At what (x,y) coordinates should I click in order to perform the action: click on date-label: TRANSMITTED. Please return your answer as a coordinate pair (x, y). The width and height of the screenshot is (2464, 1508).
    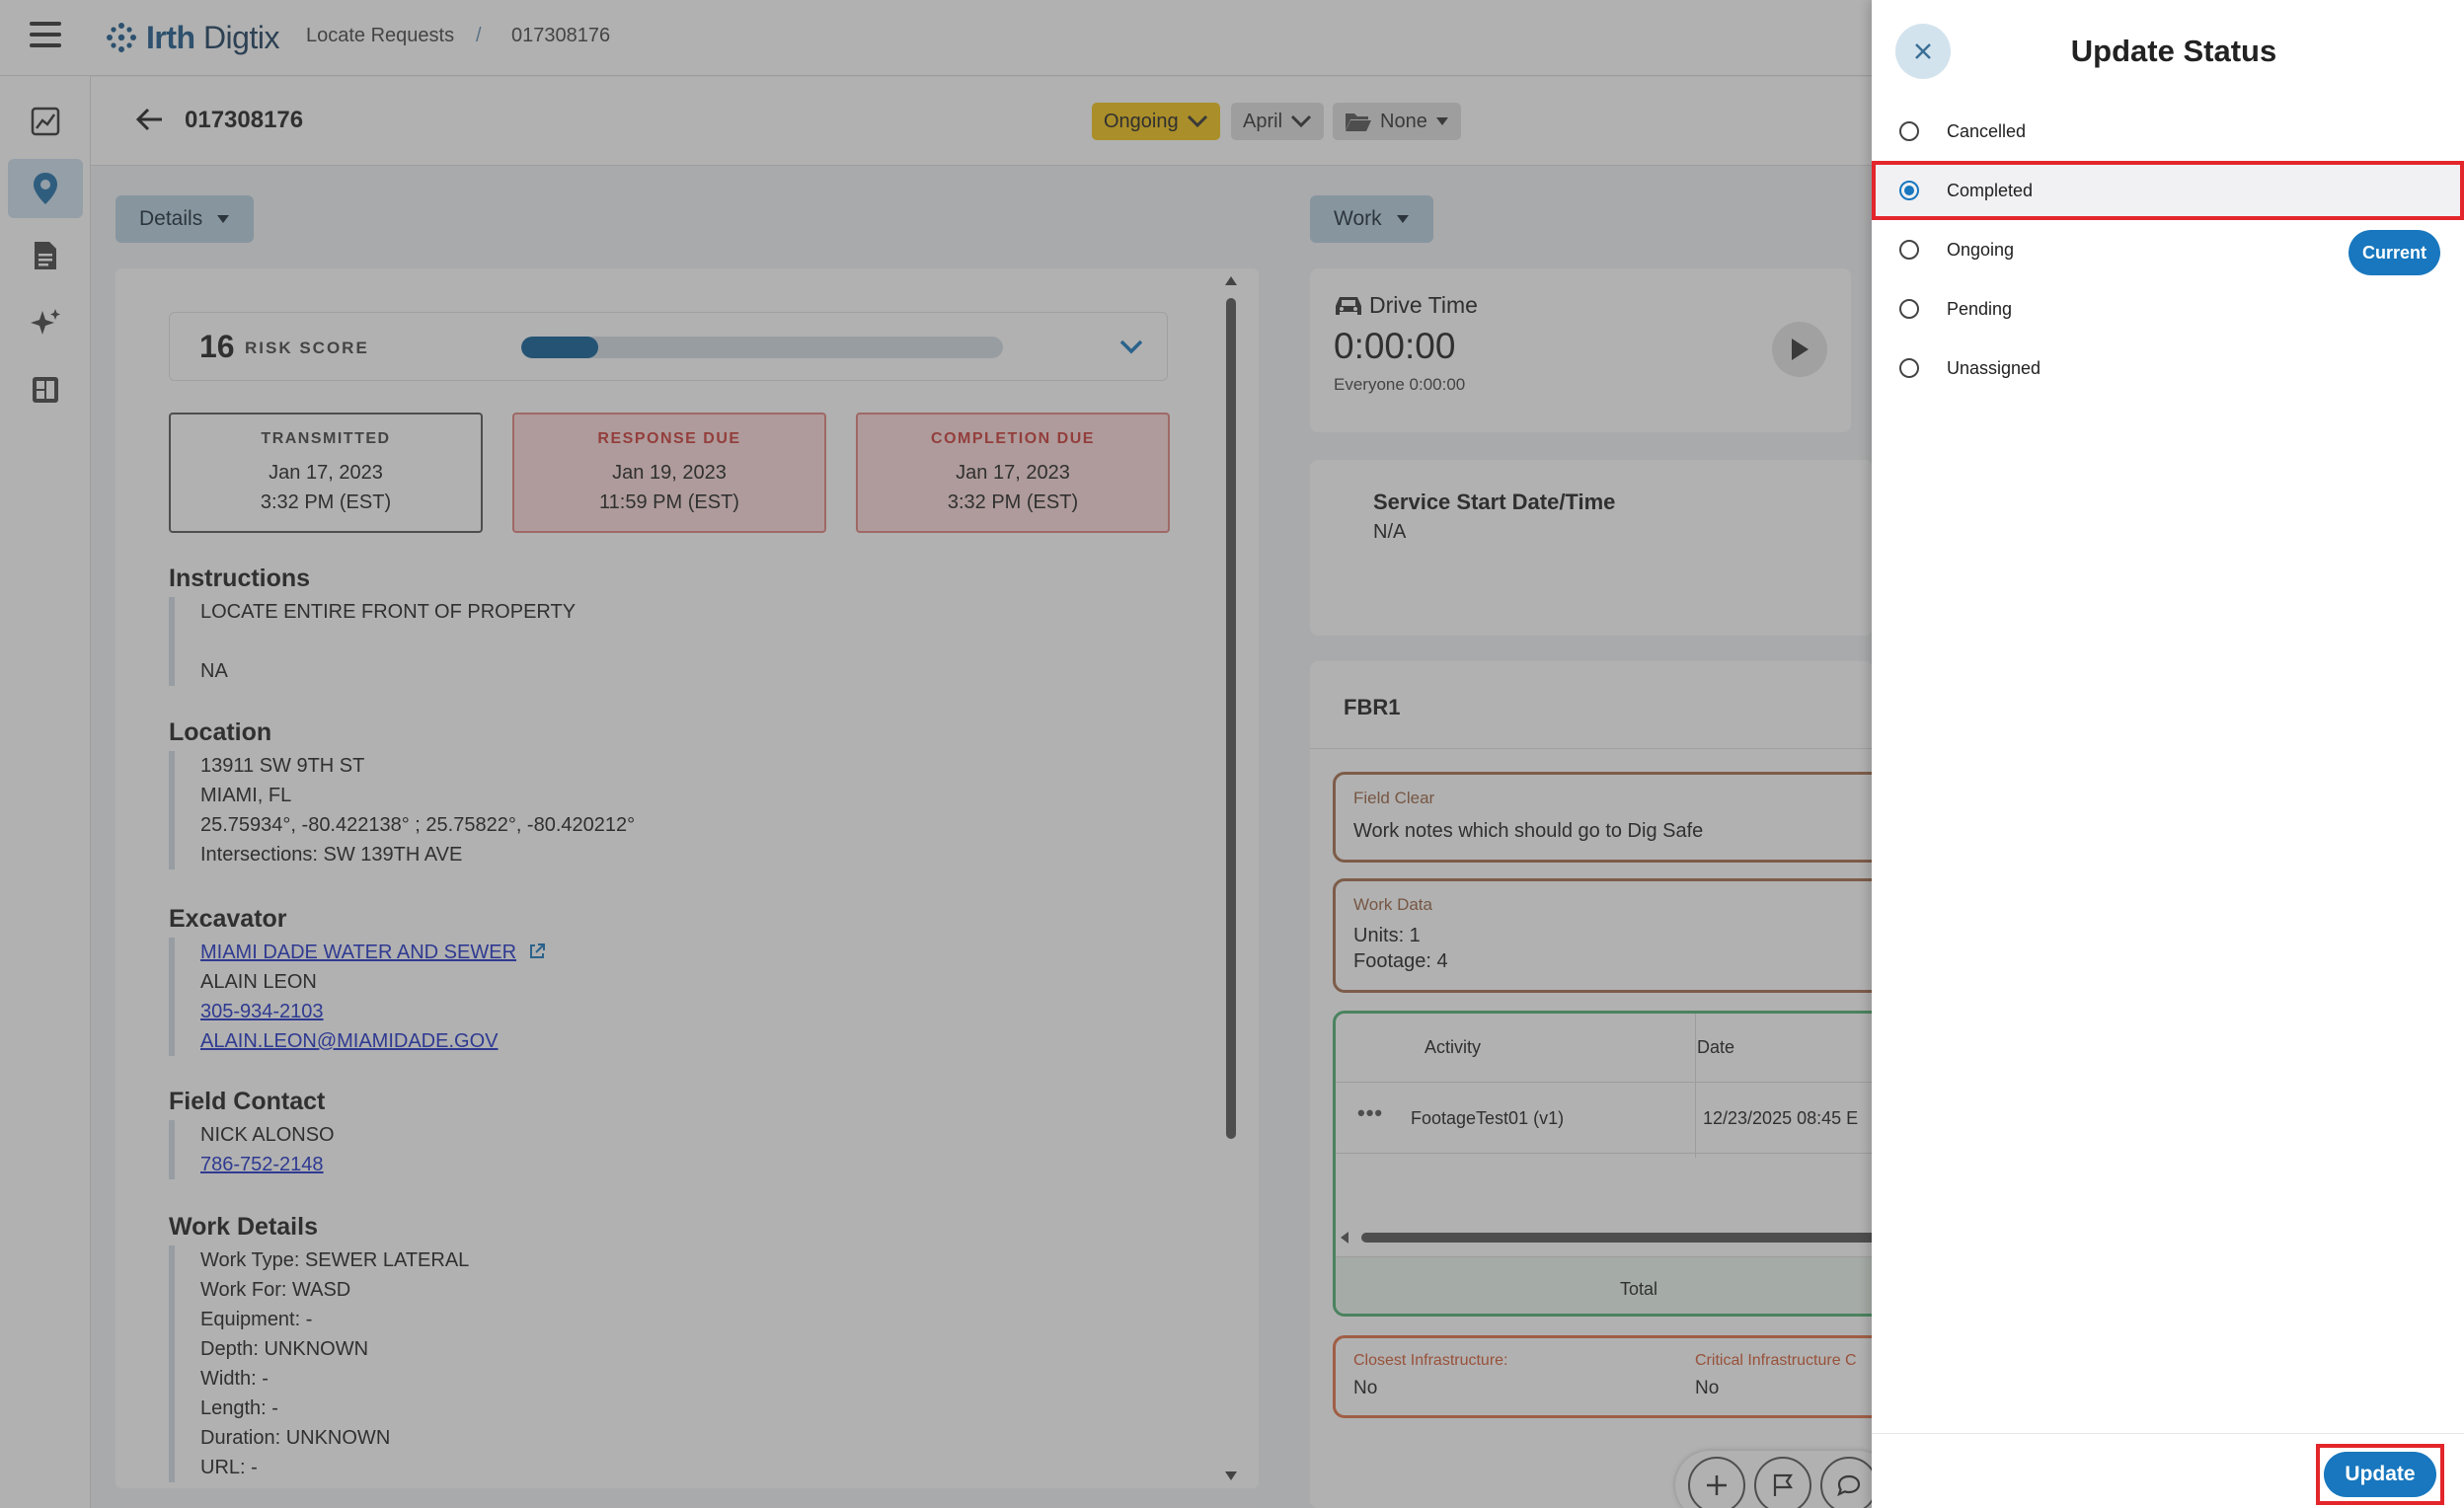
    Looking at the image, I should click on (326, 438).